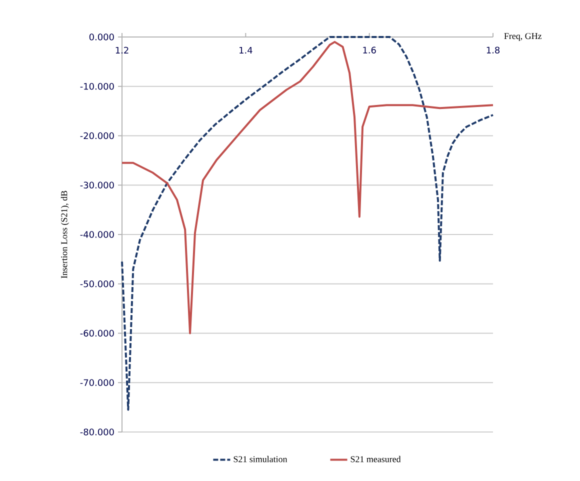 The image size is (580, 481). What do you see at coordinates (101, 37) in the screenshot?
I see `y-tick-label: 0.000` at bounding box center [101, 37].